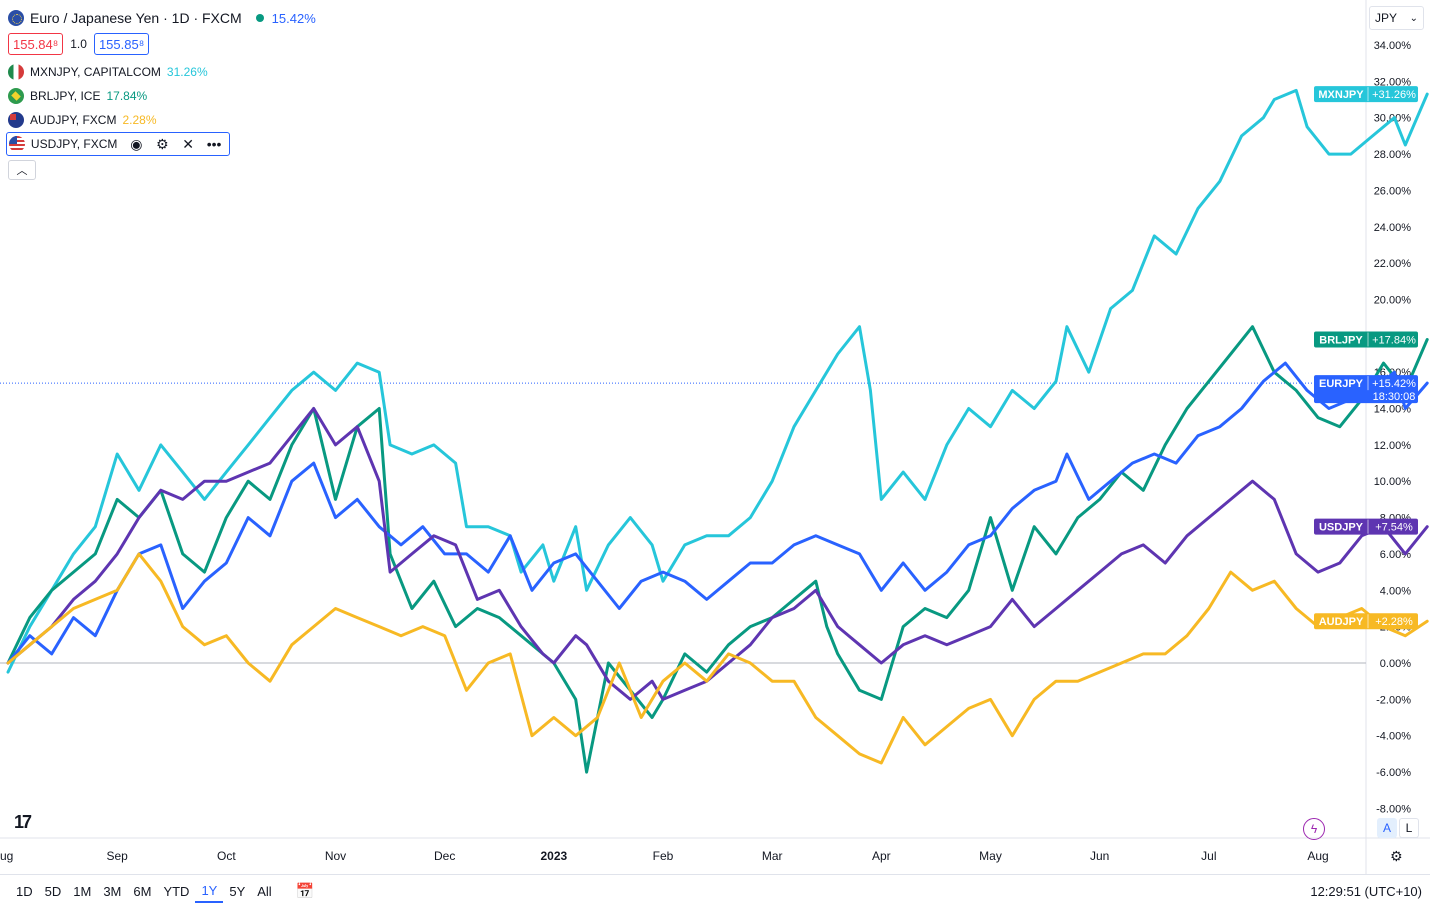  Describe the element at coordinates (293, 18) in the screenshot. I see `main-symbol-change: 15.42%` at that location.